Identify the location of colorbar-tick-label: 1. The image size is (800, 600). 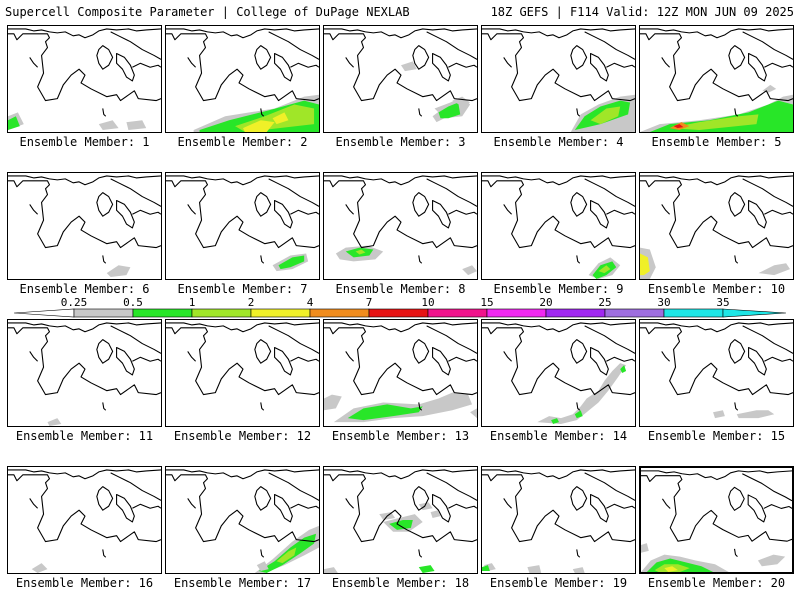
(192, 302).